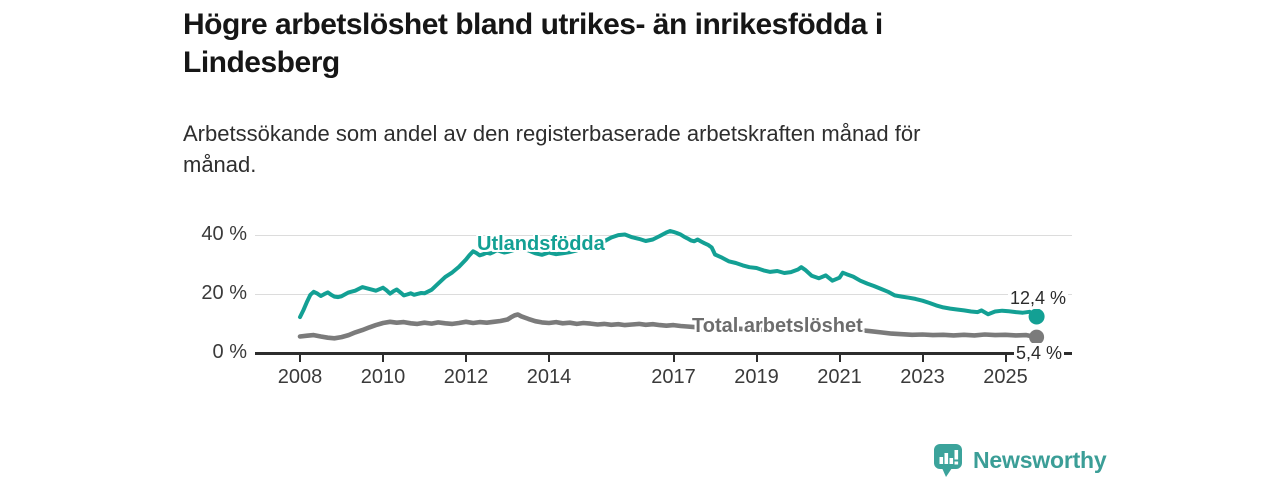 The width and height of the screenshot is (1280, 480). I want to click on newsworthy-logo-icon, so click(948, 460).